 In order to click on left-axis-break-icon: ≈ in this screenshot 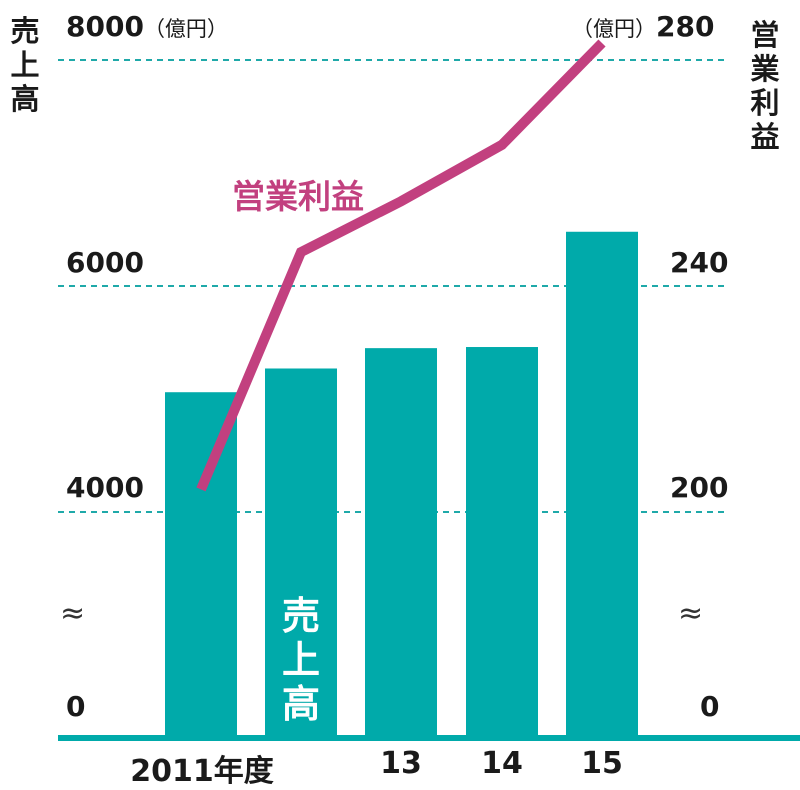, I will do `click(73, 613)`.